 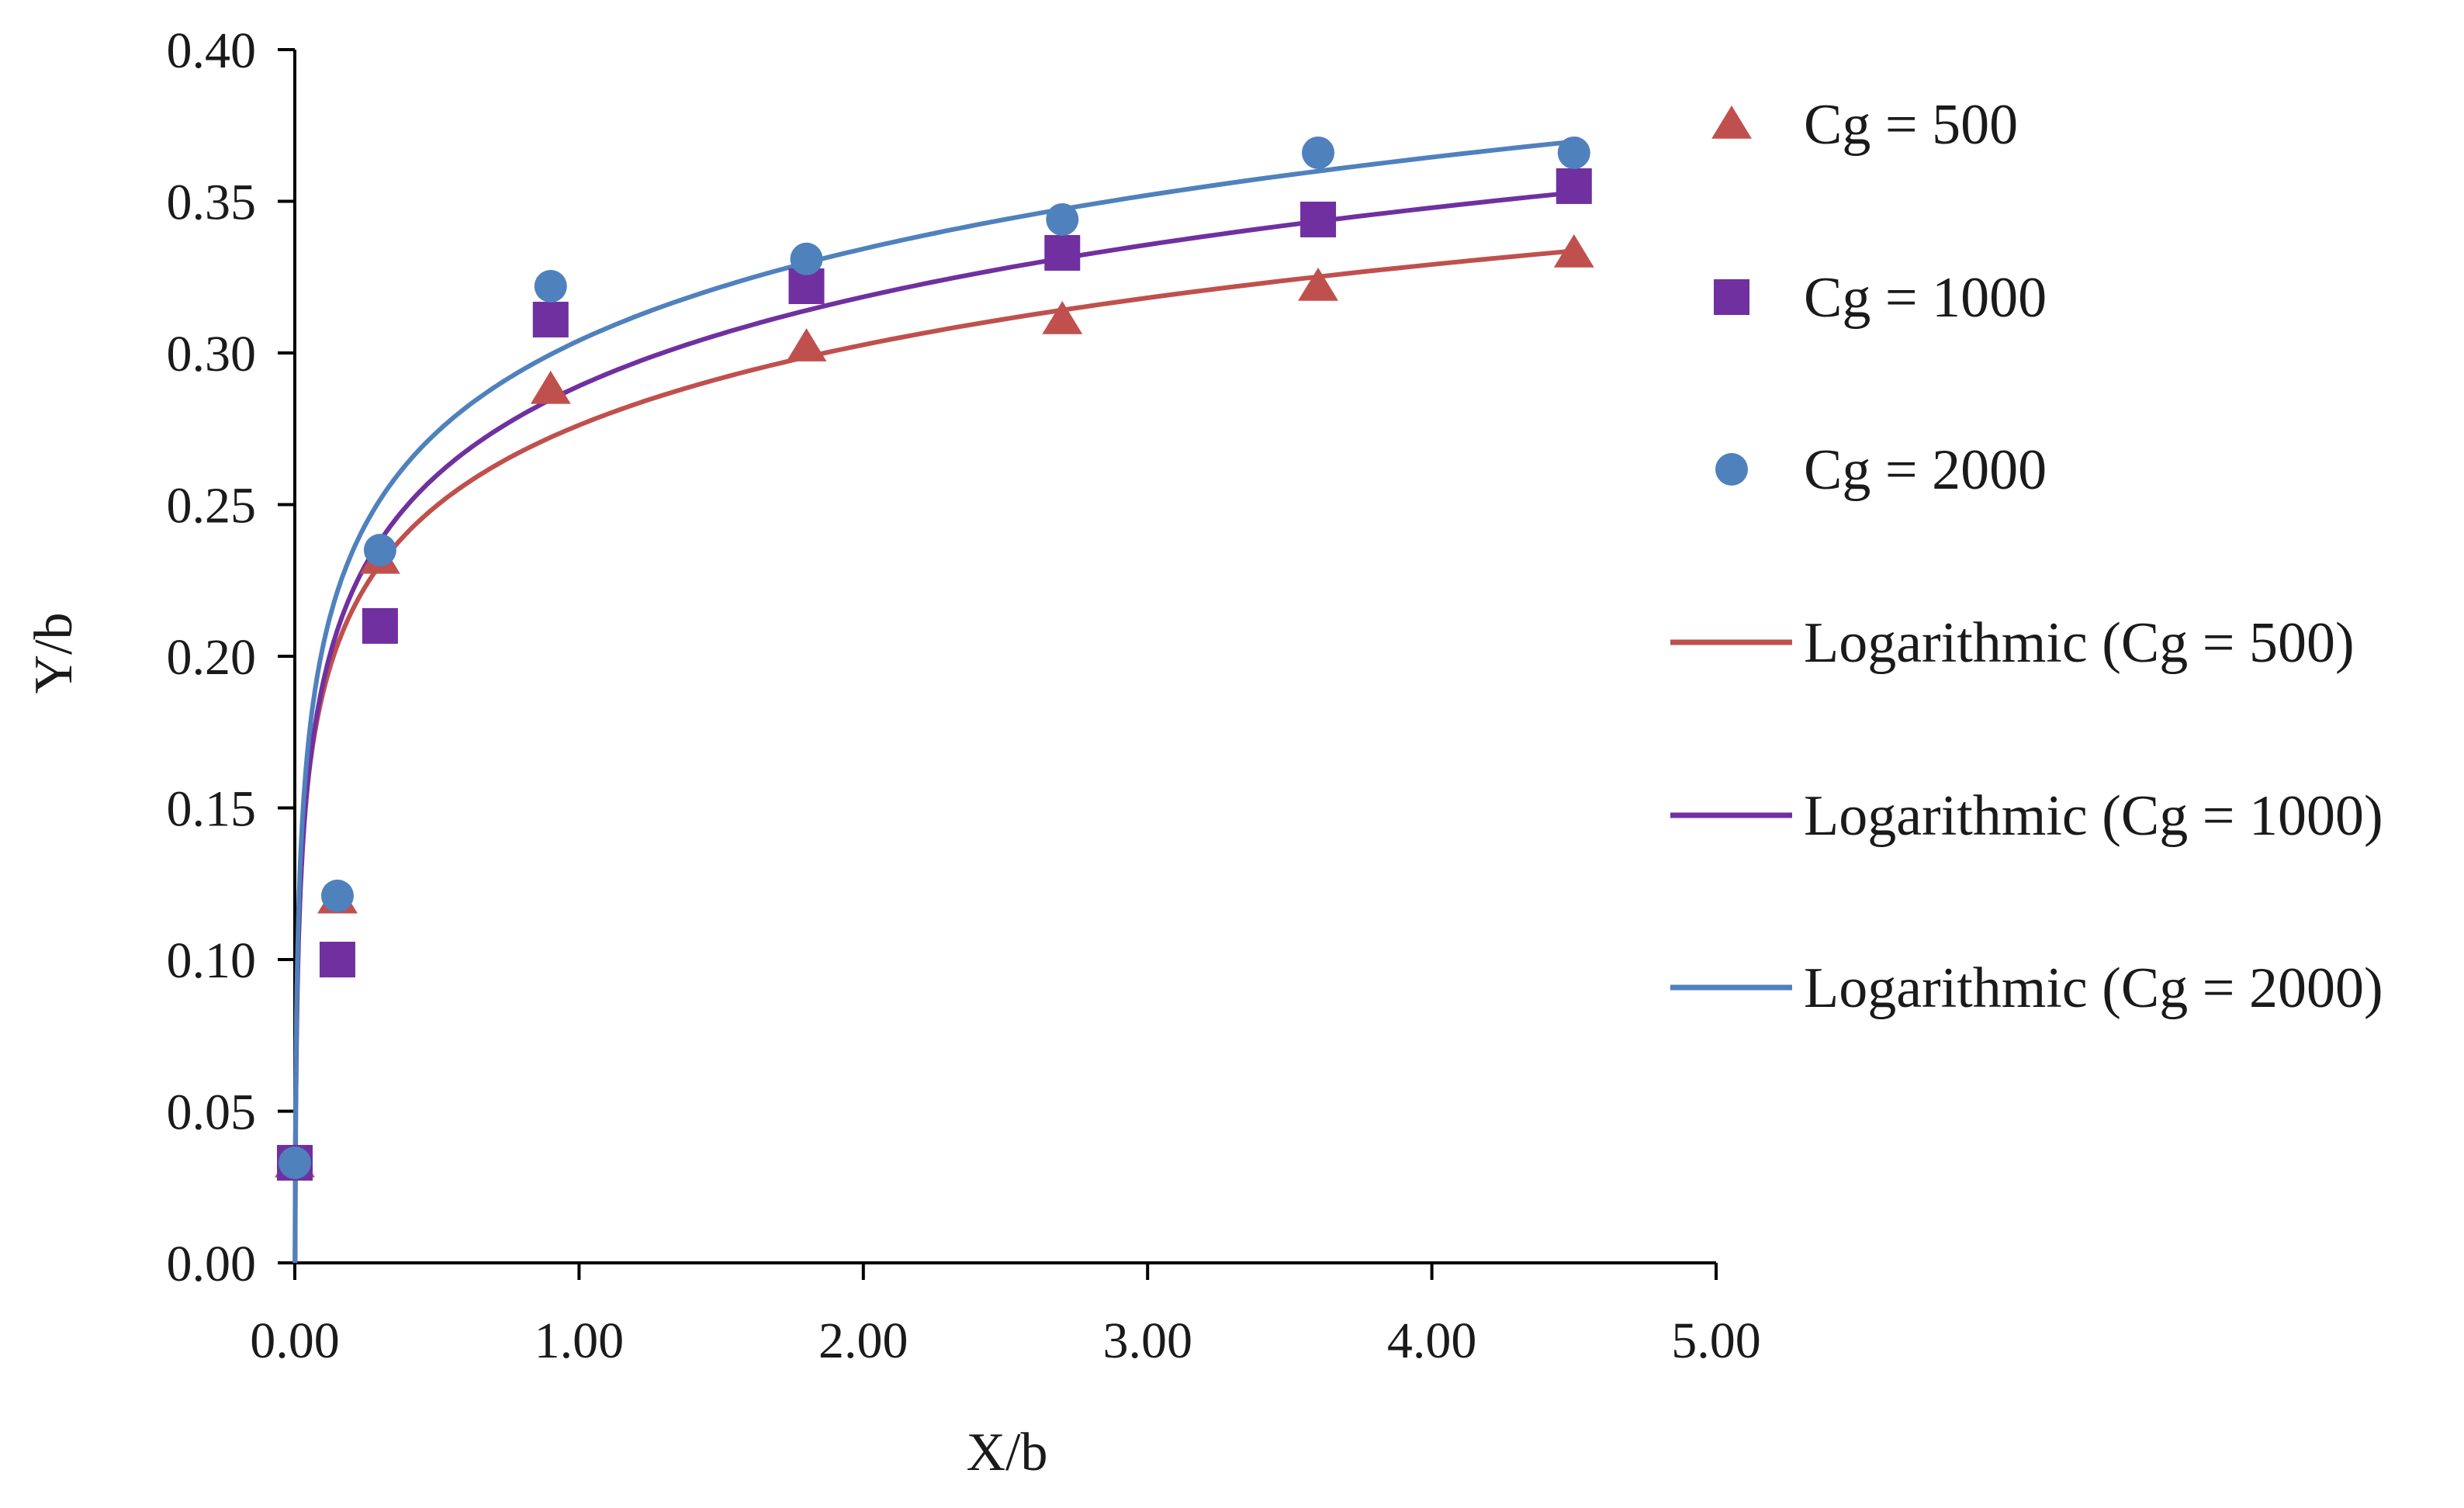 What do you see at coordinates (2093, 988) in the screenshot?
I see `legend-label: Logarithmic (Cg = 2000)` at bounding box center [2093, 988].